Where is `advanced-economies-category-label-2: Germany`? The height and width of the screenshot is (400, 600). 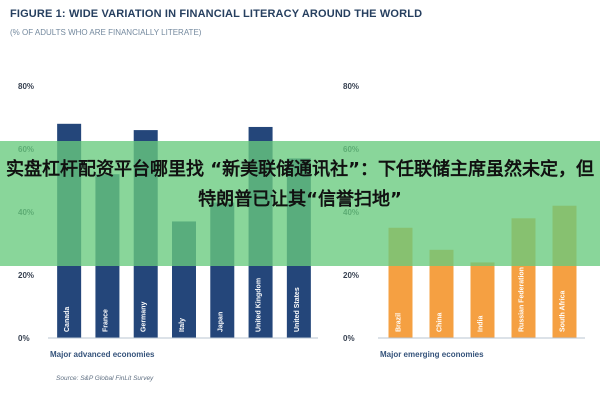 advanced-economies-category-label-2: Germany is located at coordinates (144, 317).